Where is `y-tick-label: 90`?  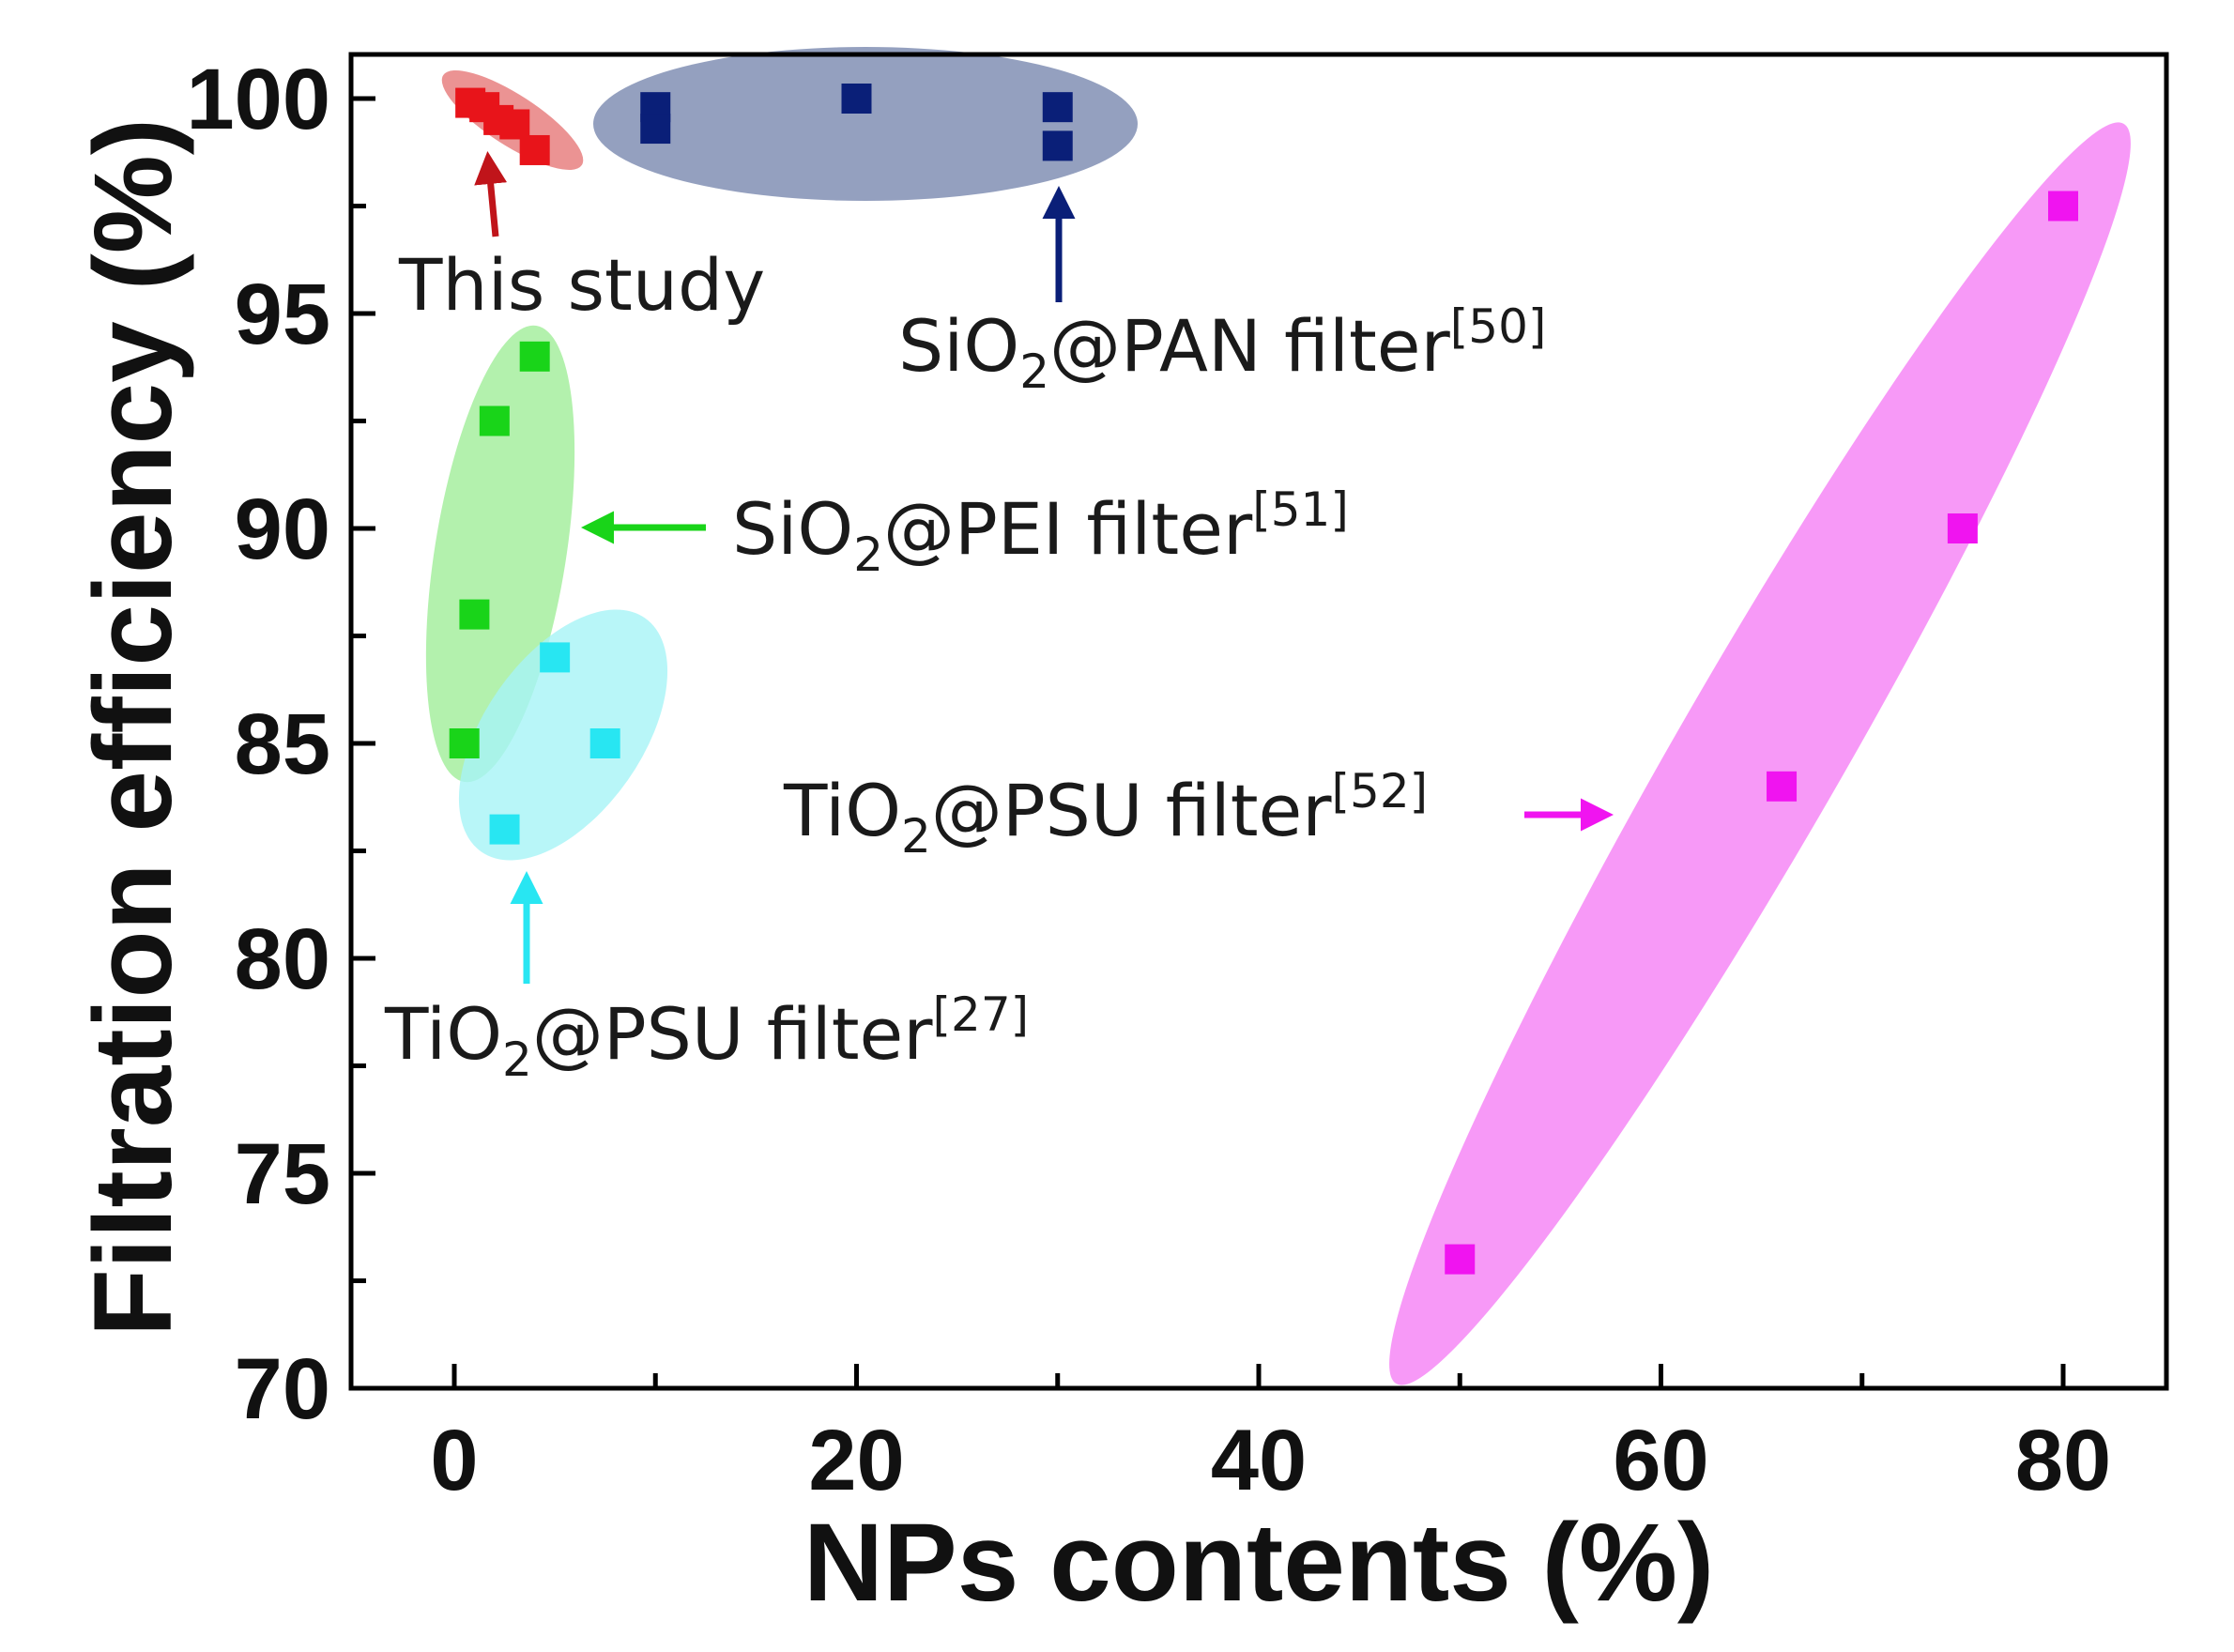 y-tick-label: 90 is located at coordinates (282, 529).